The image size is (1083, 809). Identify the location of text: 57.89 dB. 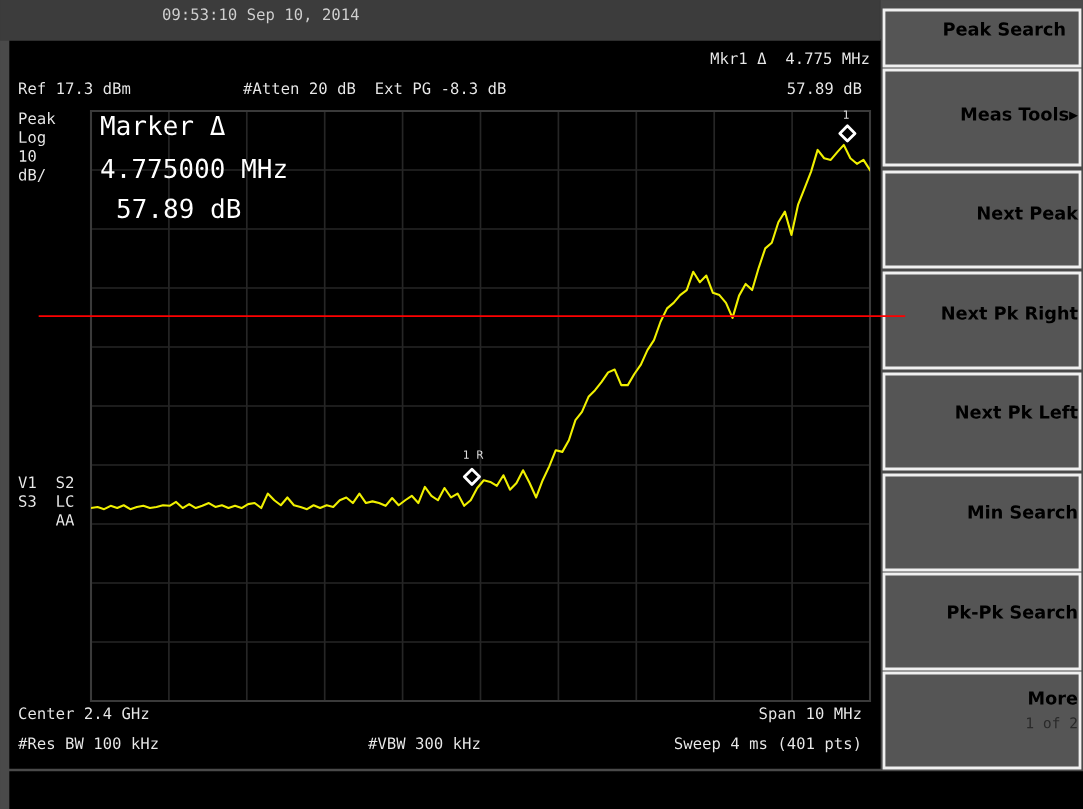
(824, 88).